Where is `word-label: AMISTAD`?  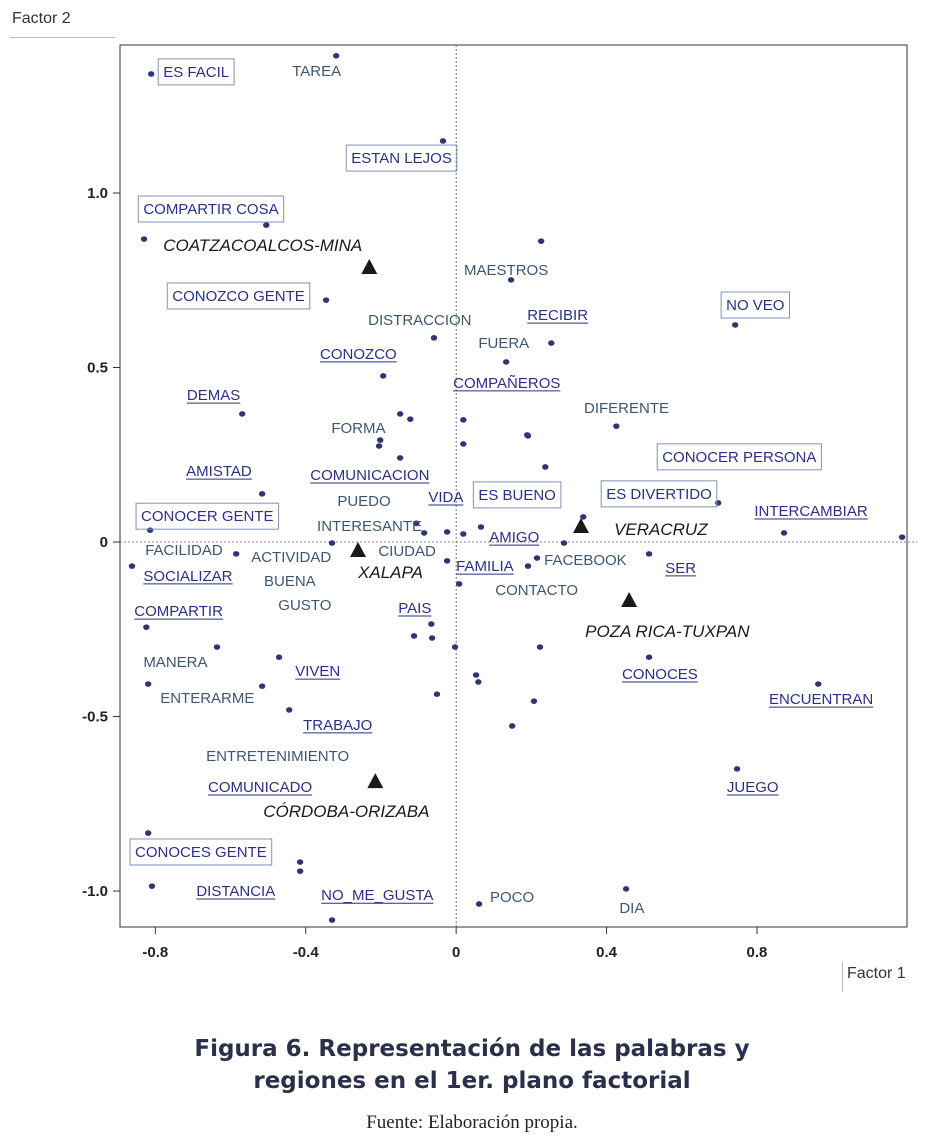
word-label: AMISTAD is located at coordinates (219, 471).